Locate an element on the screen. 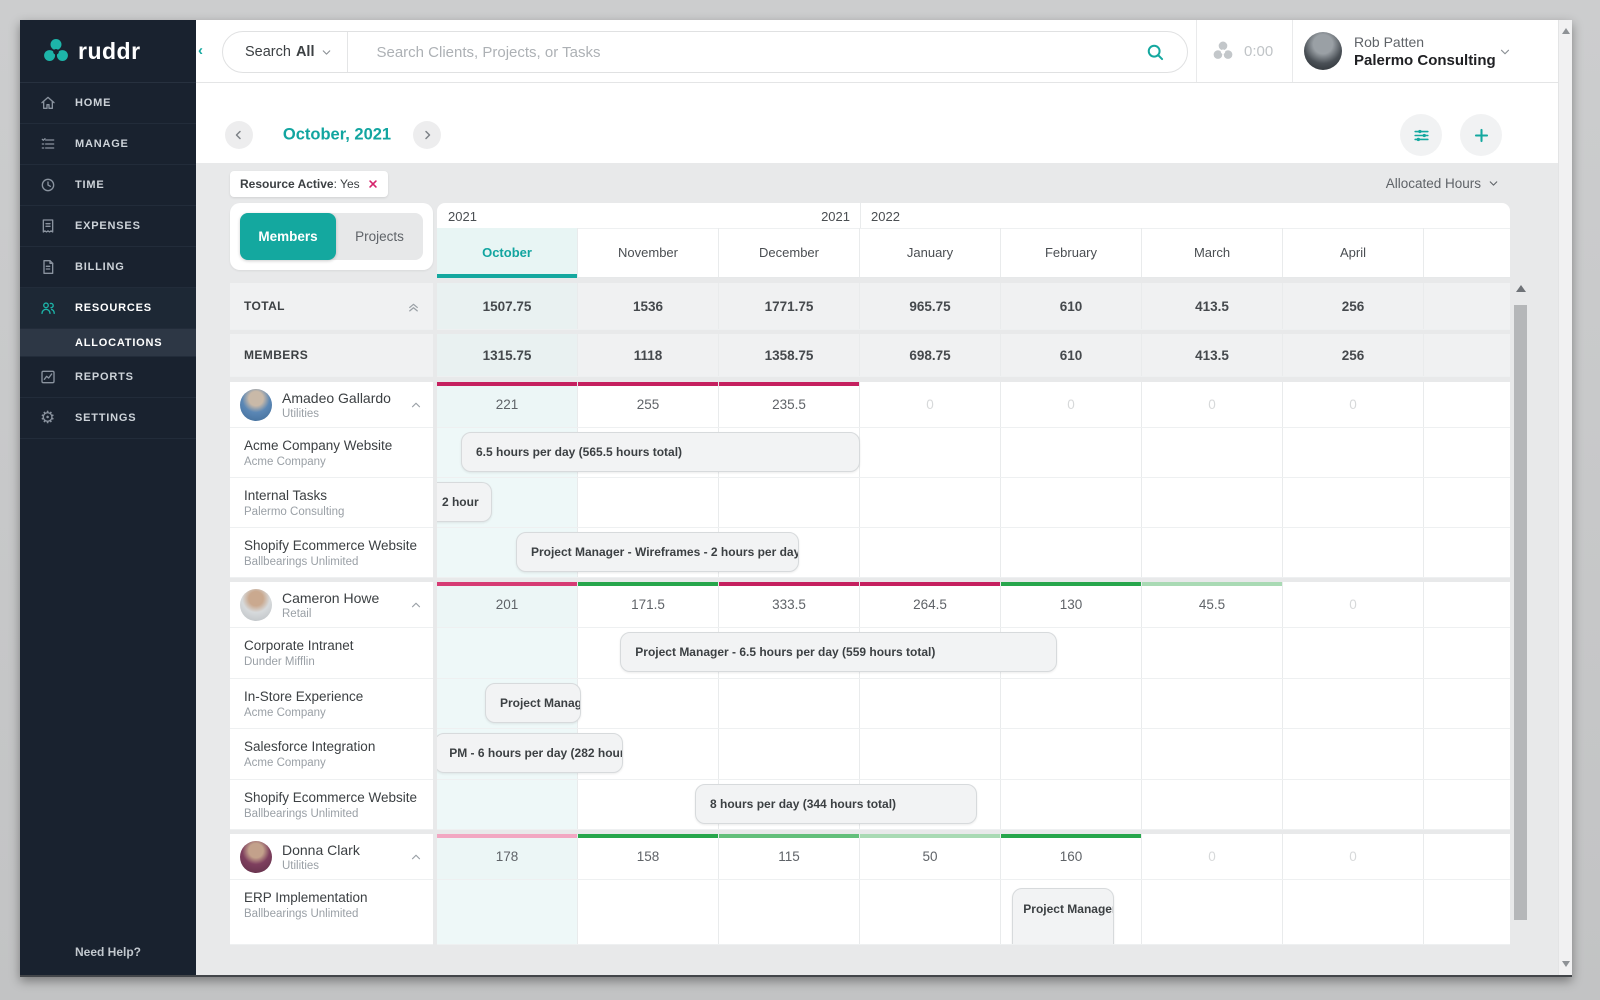 This screenshot has height=1000, width=1600. filters-button is located at coordinates (1421, 135).